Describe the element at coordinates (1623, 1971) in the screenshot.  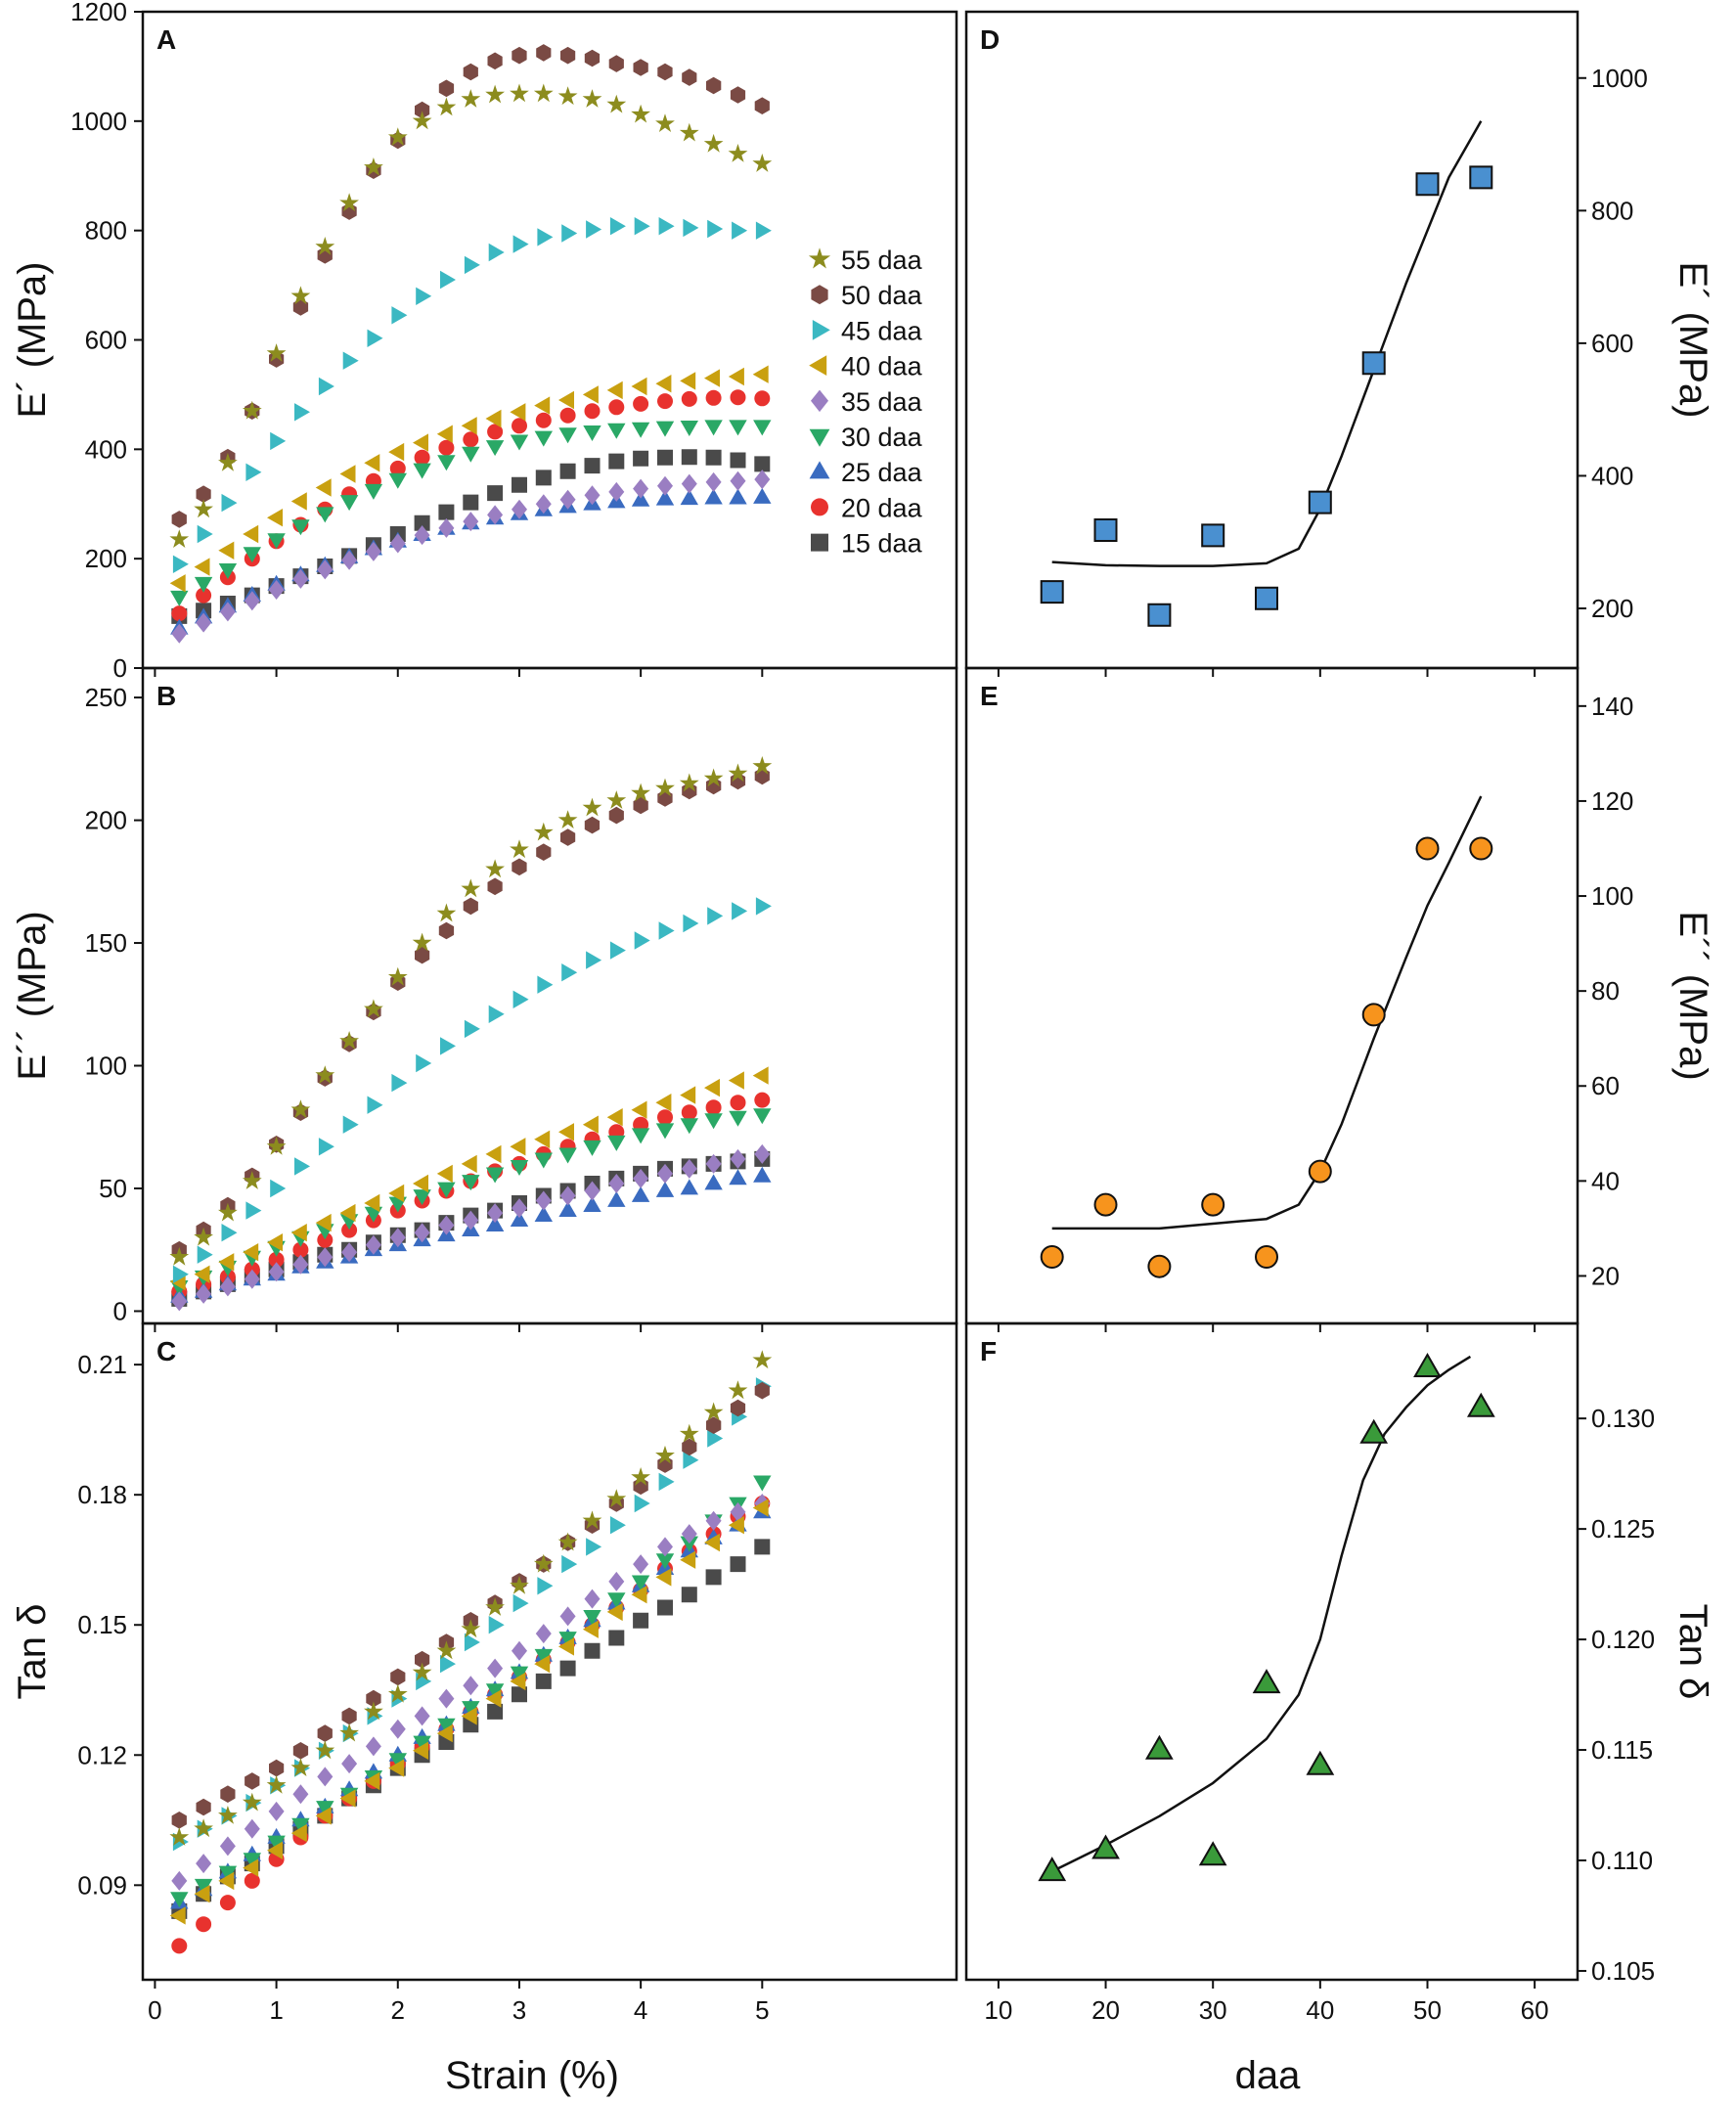
I see `y-tick-label: 0.105` at that location.